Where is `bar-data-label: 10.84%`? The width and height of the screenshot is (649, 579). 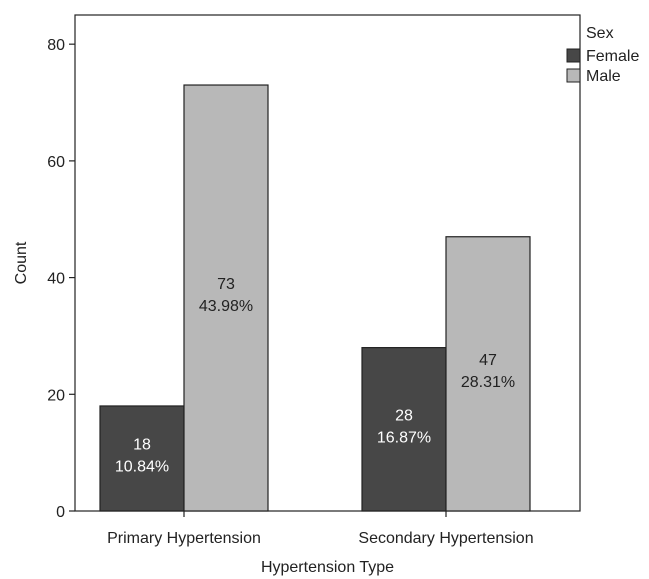
bar-data-label: 10.84% is located at coordinates (142, 466).